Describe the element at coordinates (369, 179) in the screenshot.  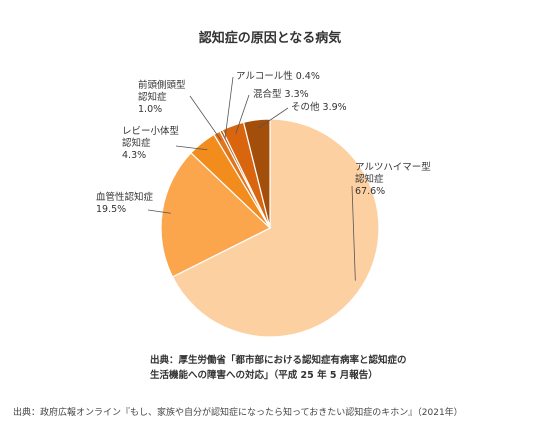
I see `slice-name-0: 認知症` at that location.